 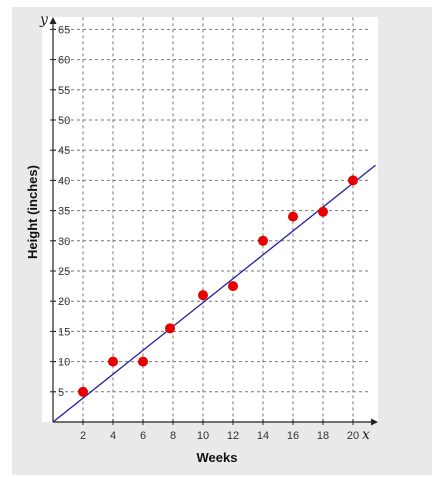 What do you see at coordinates (366, 435) in the screenshot?
I see `x-axis-letter: x` at bounding box center [366, 435].